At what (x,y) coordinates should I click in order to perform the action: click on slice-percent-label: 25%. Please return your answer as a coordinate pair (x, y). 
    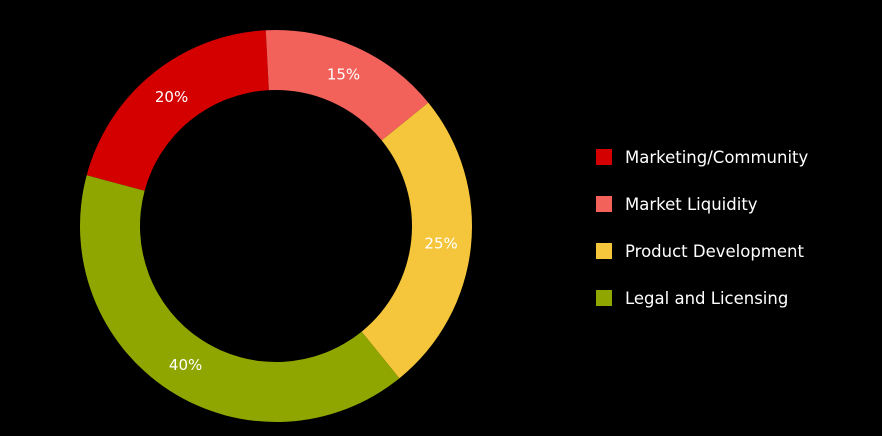
    Looking at the image, I should click on (440, 243).